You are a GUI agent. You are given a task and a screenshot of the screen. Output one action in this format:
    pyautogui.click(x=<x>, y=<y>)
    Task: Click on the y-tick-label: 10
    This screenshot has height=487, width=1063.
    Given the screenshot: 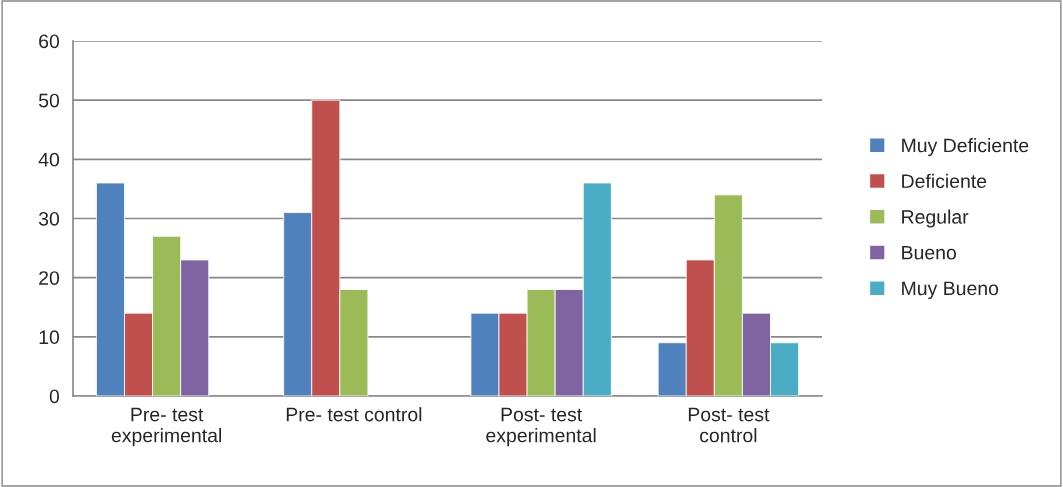 What is the action you would take?
    pyautogui.click(x=49, y=337)
    